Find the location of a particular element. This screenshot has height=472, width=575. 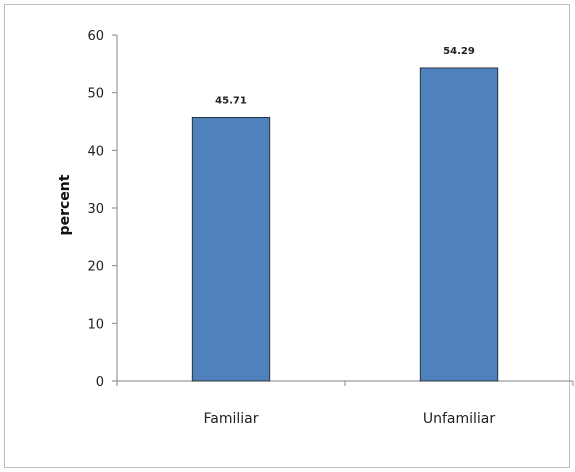

y-tick-label: 40 is located at coordinates (95, 151).